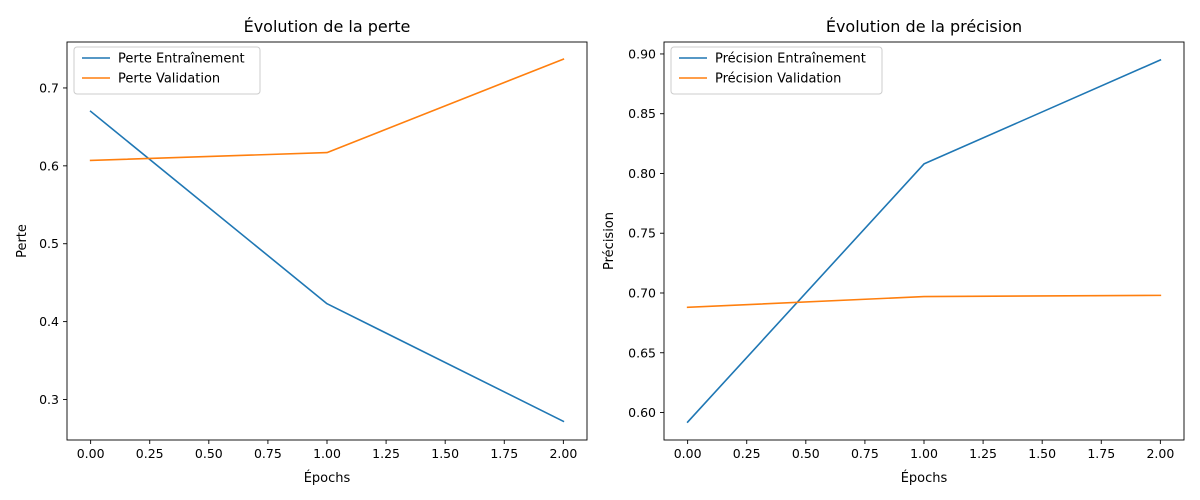 The height and width of the screenshot is (500, 1200). Describe the element at coordinates (865, 453) in the screenshot. I see `accuracy-x-tick-label: 0.75` at that location.